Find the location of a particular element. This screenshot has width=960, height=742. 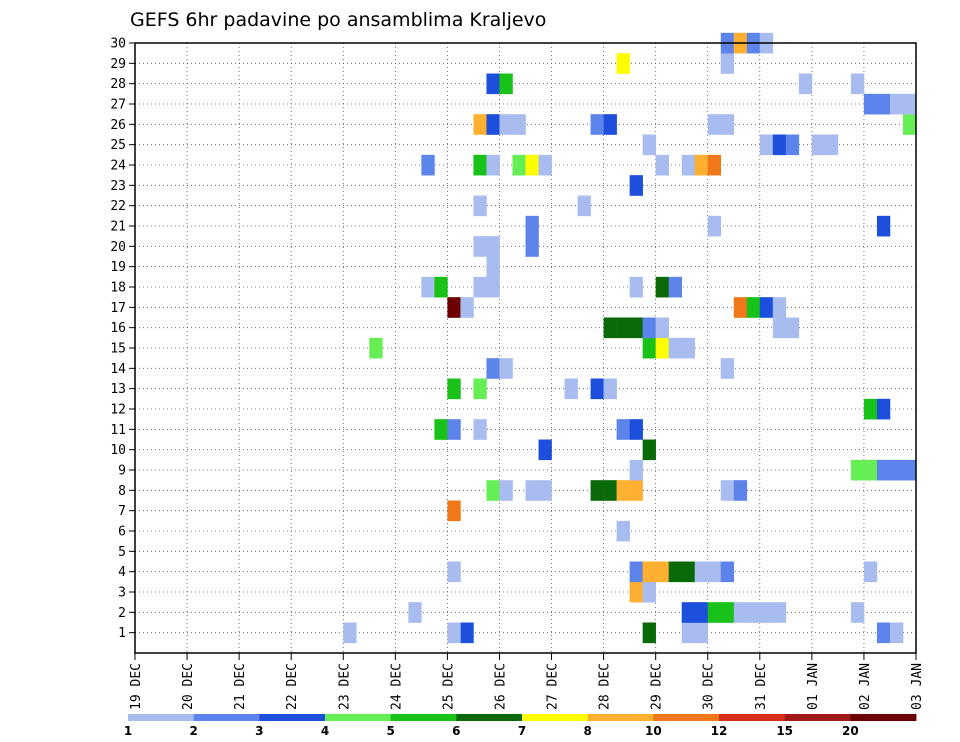

y-tick-label: 10 is located at coordinates (118, 450).